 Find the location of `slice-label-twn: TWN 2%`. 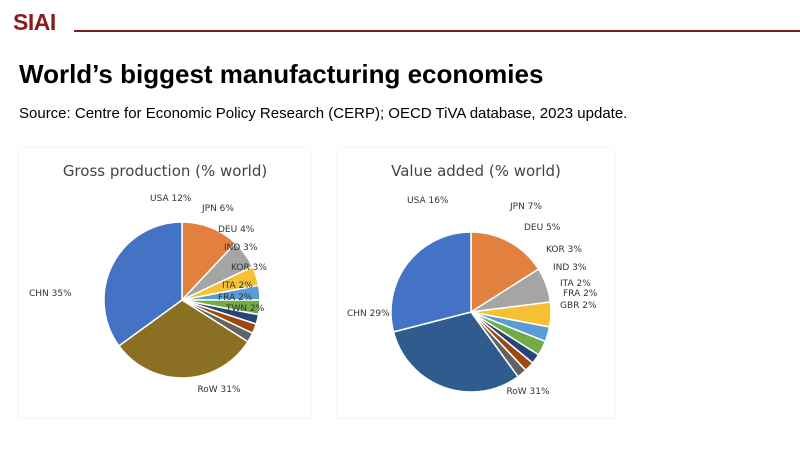

slice-label-twn: TWN 2% is located at coordinates (245, 309).